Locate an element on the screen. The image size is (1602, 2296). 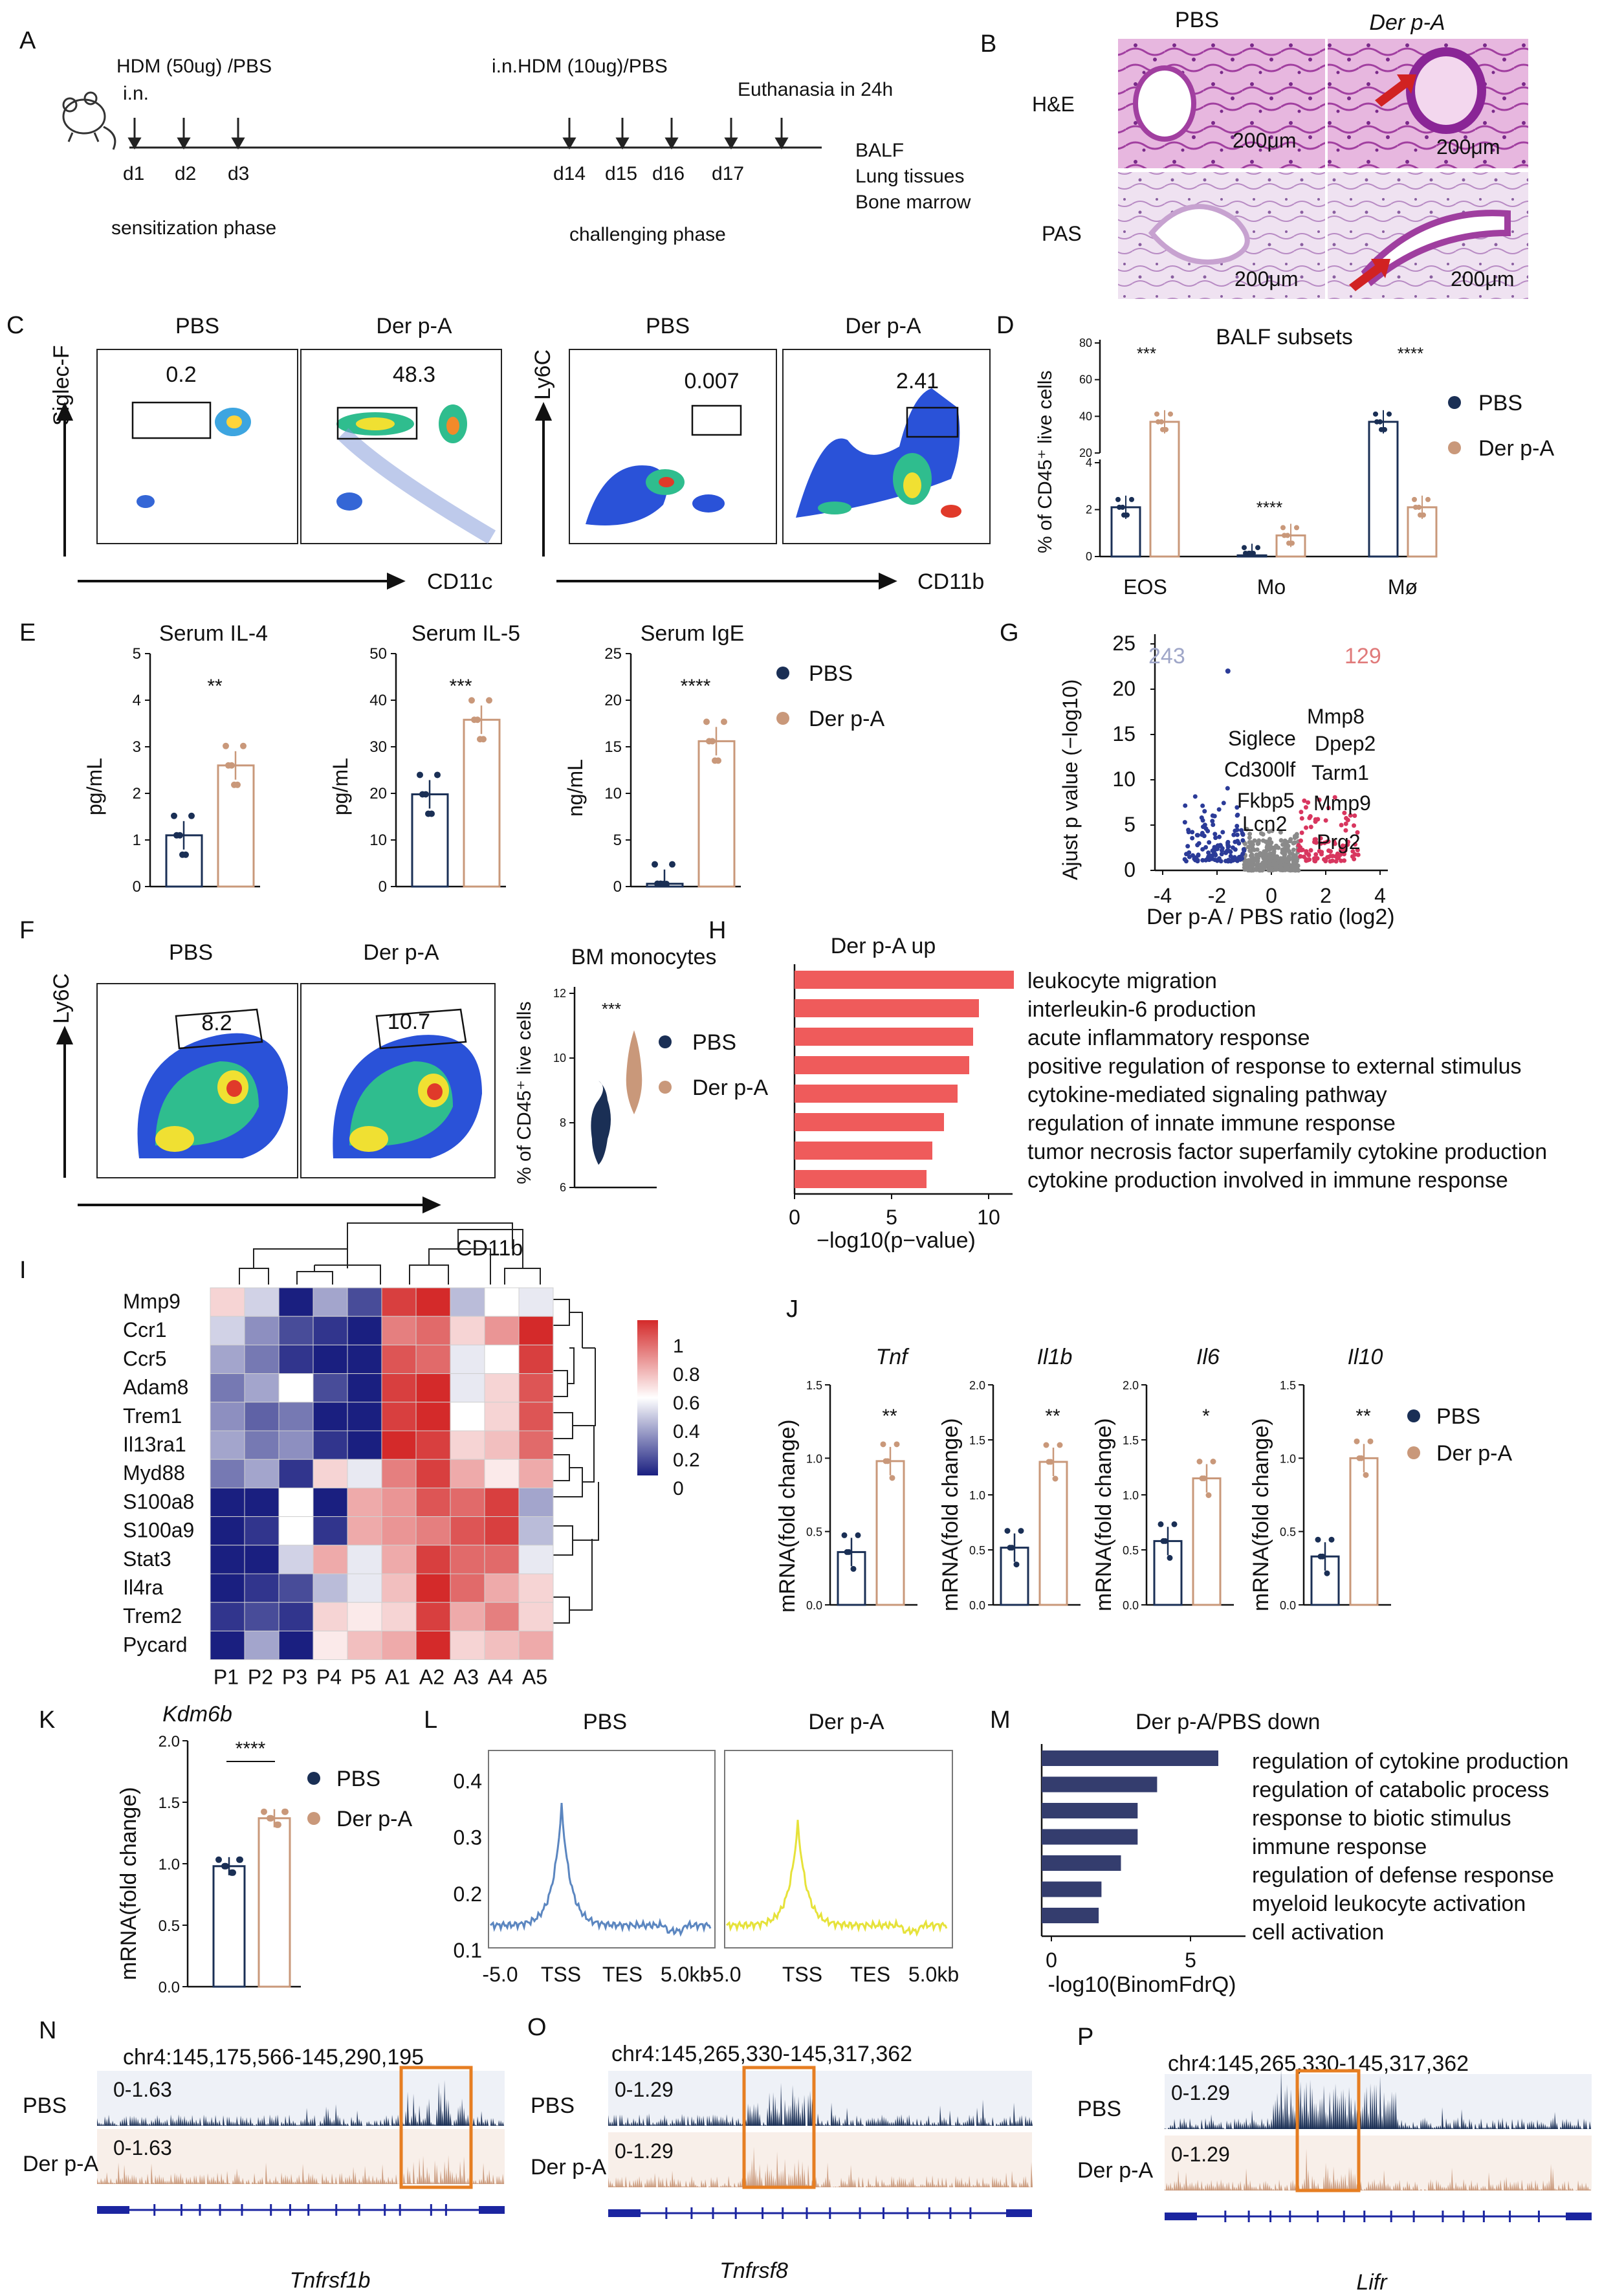
y-tick-label: 0.0 is located at coordinates (169, 1987).